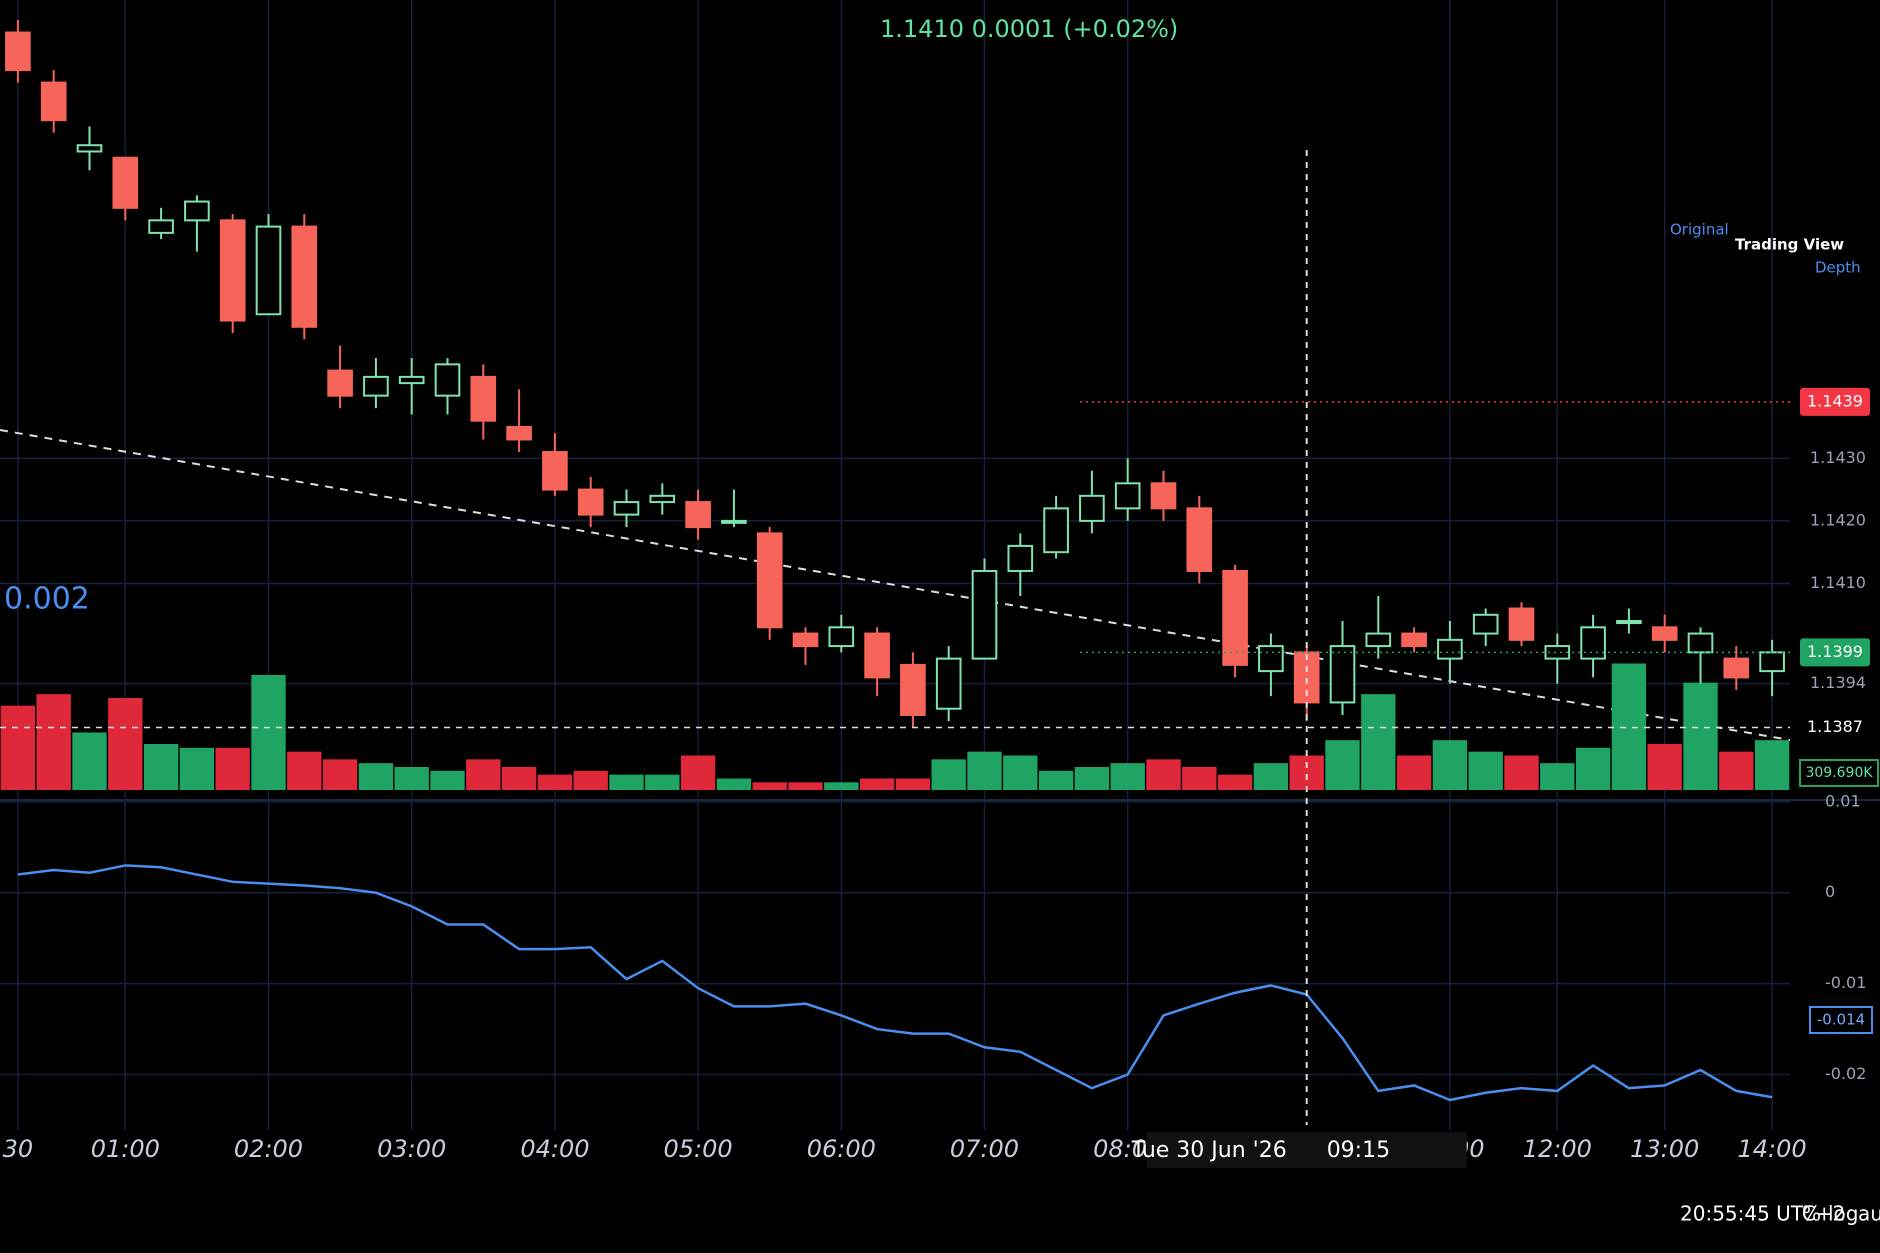  I want to click on y2-tick-label: -0.02, so click(1845, 1073).